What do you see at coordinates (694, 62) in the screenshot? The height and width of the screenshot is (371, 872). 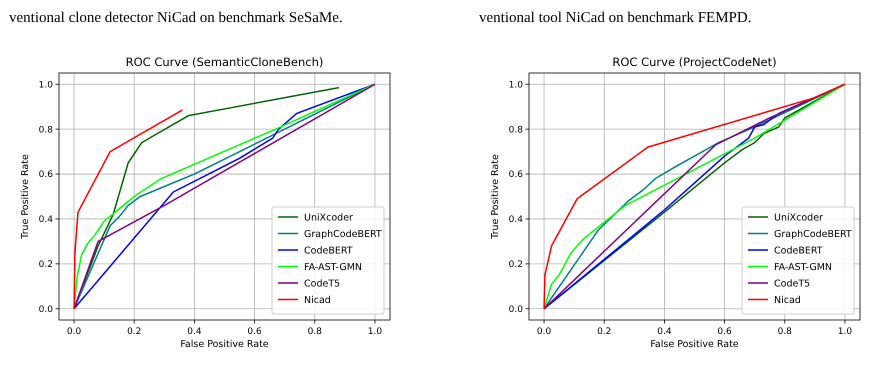 I see `chart-title: ROC Curve (ProjectCodeNet)` at bounding box center [694, 62].